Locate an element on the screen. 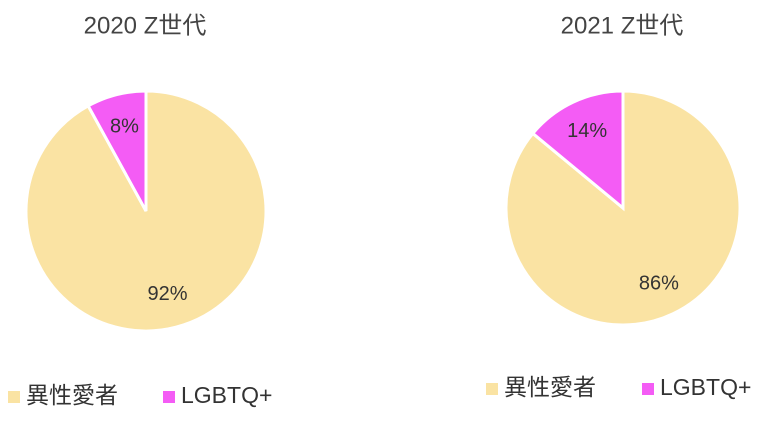 This screenshot has height=431, width=781. data-label: 8% is located at coordinates (124, 127).